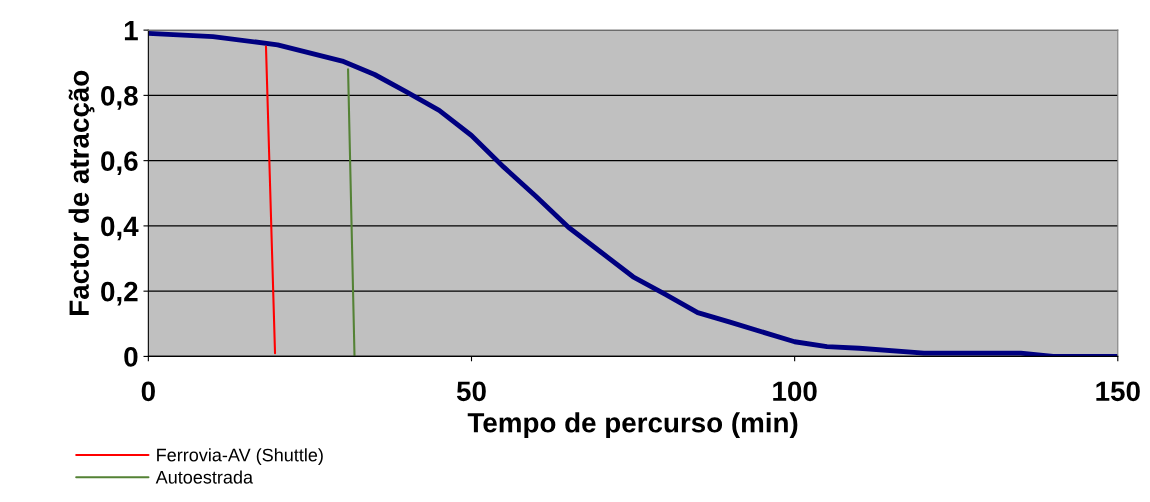 This screenshot has height=502, width=1150. I want to click on x-tick-label: 50, so click(471, 391).